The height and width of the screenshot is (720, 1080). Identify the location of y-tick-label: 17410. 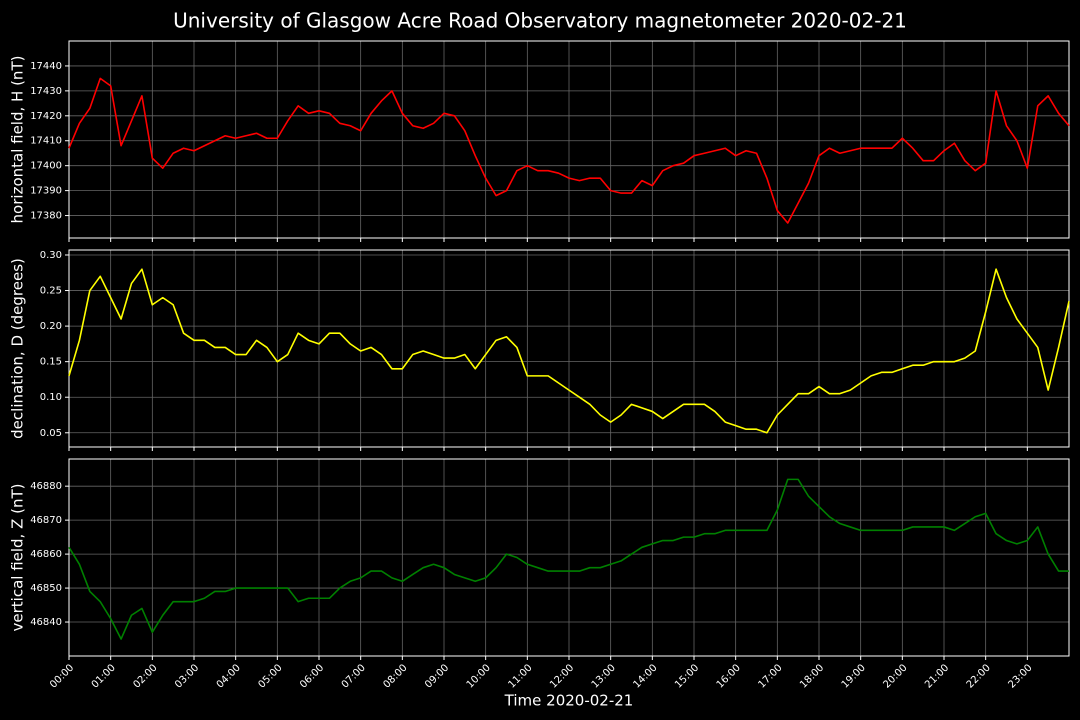
(46, 141).